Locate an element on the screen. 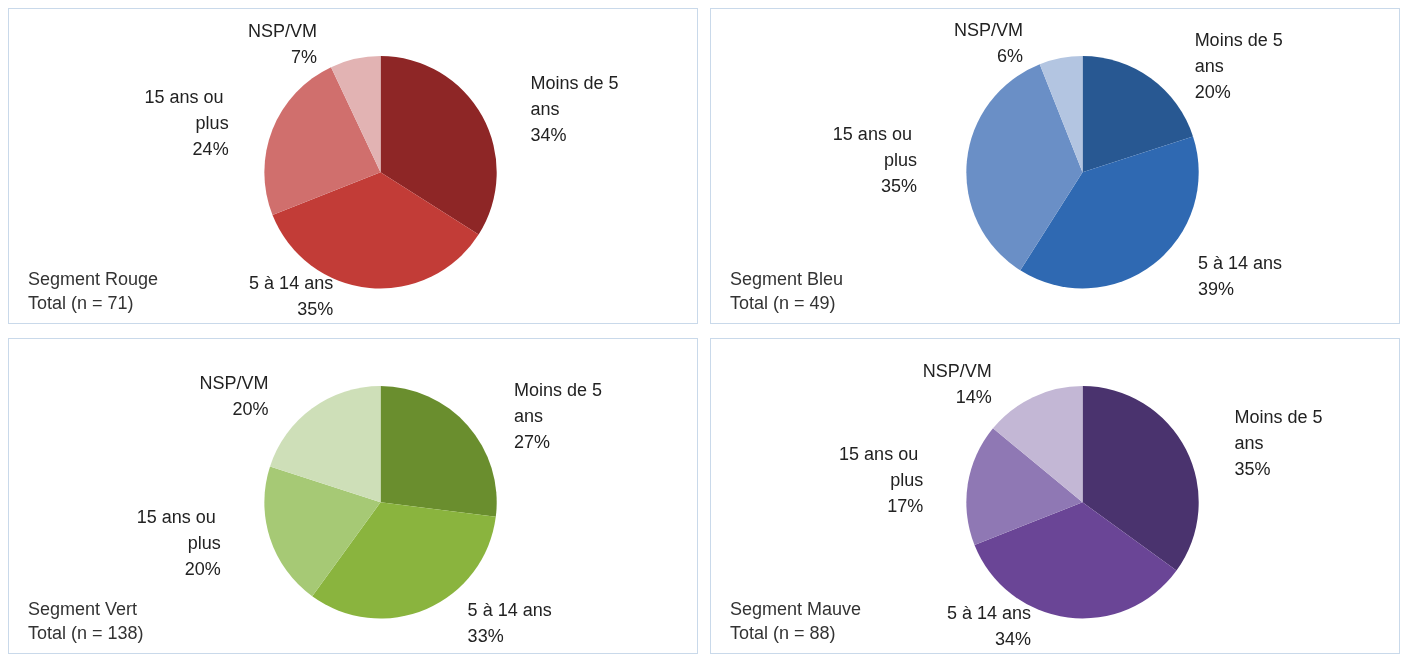  text: Segment Vert is located at coordinates (83, 609).